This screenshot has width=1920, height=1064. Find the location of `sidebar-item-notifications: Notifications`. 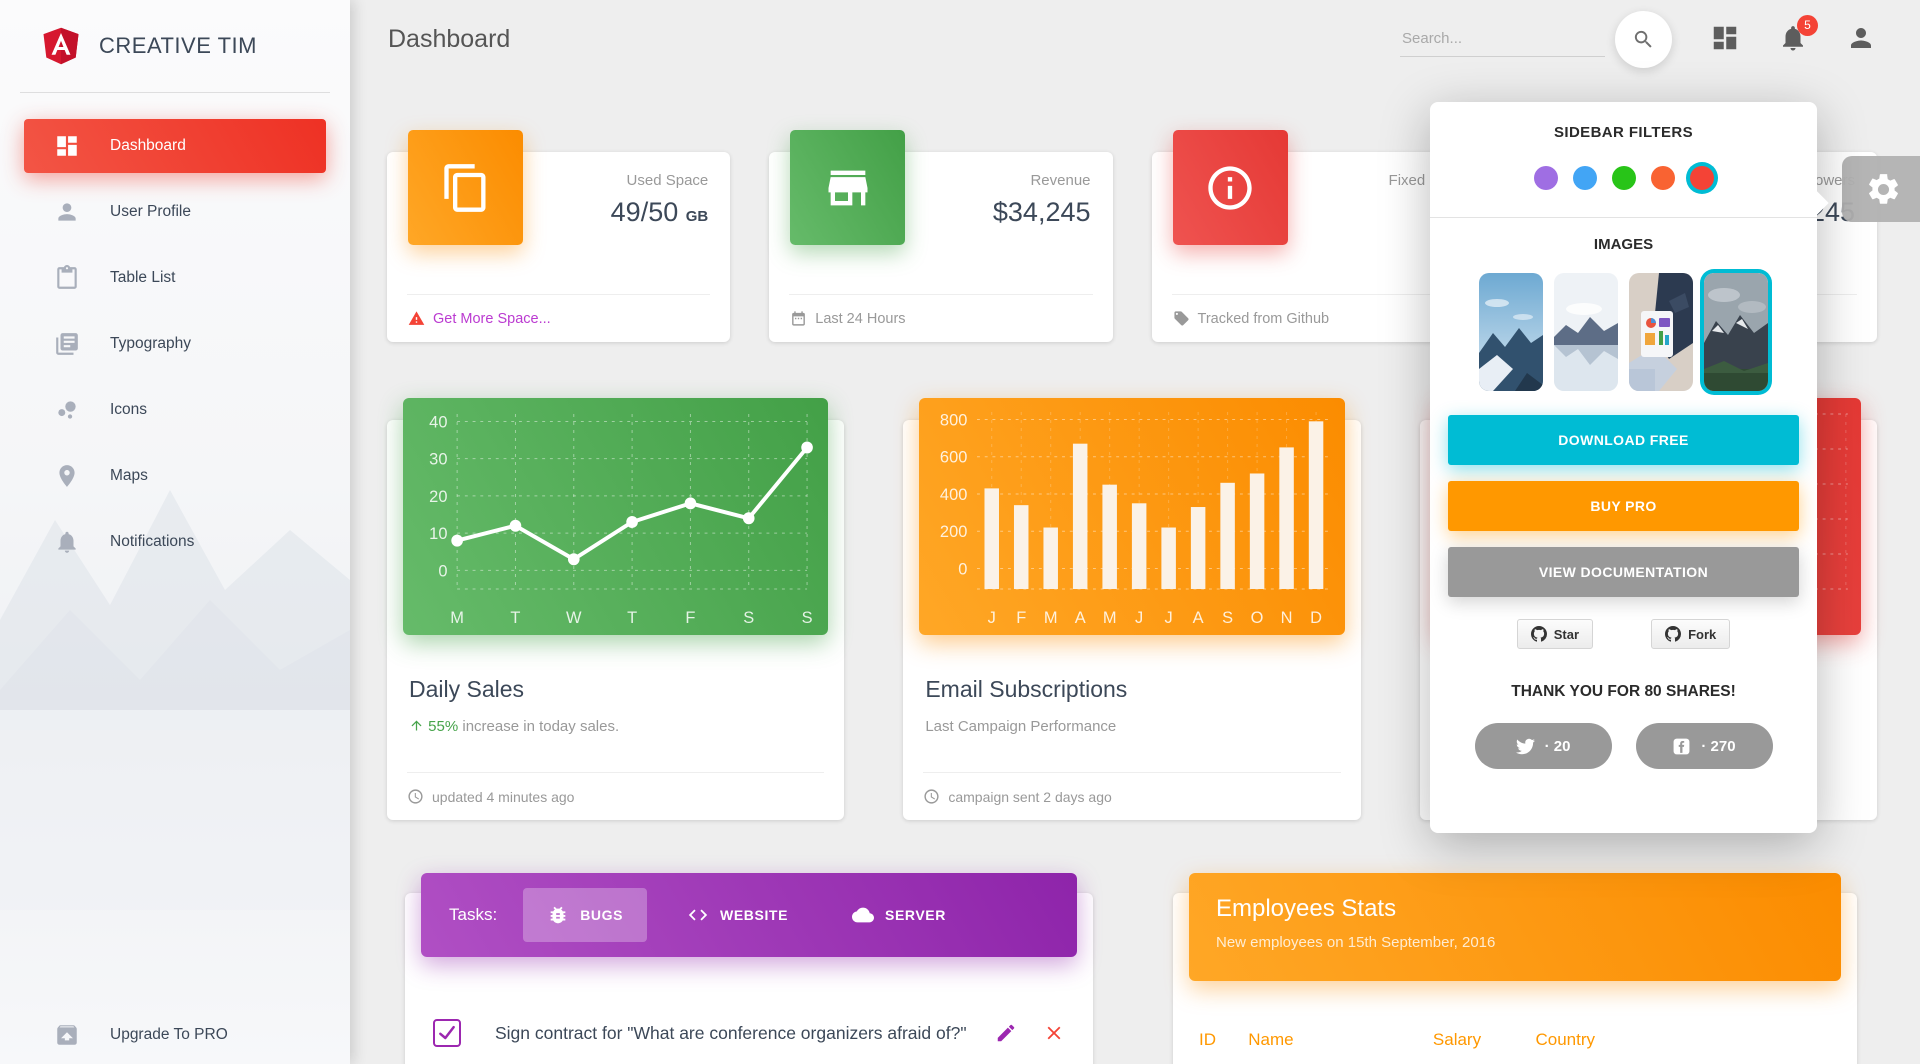

sidebar-item-notifications: Notifications is located at coordinates (175, 542).